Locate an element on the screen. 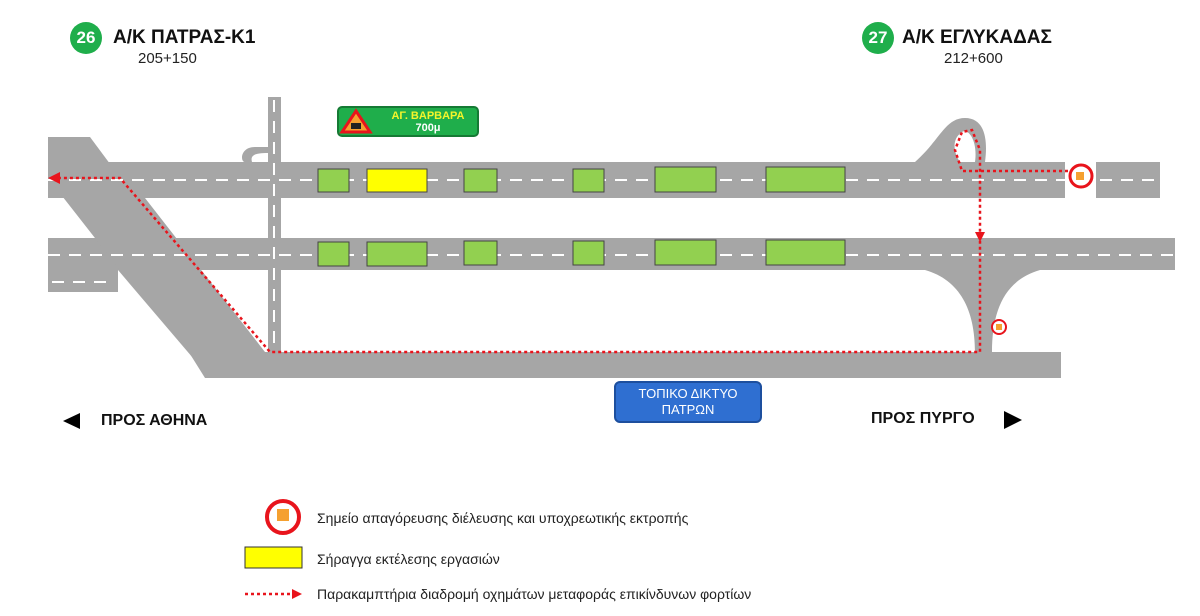  arrow-left-icon is located at coordinates (71, 421).